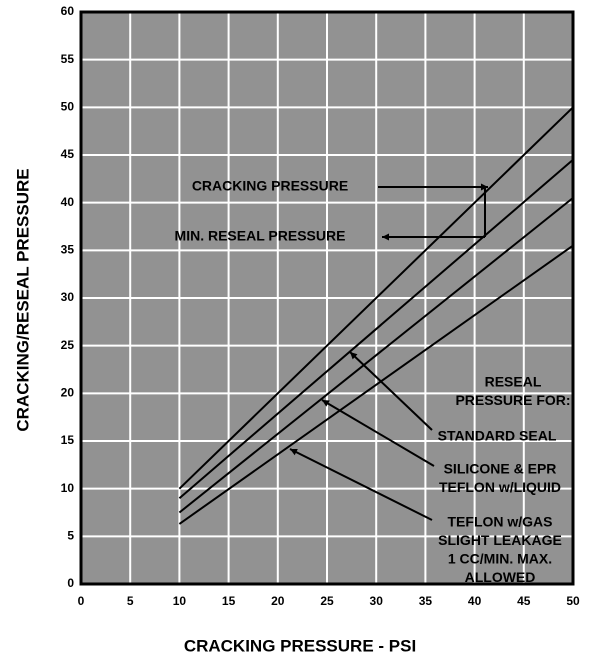  I want to click on y-tick-label: 55, so click(68, 59).